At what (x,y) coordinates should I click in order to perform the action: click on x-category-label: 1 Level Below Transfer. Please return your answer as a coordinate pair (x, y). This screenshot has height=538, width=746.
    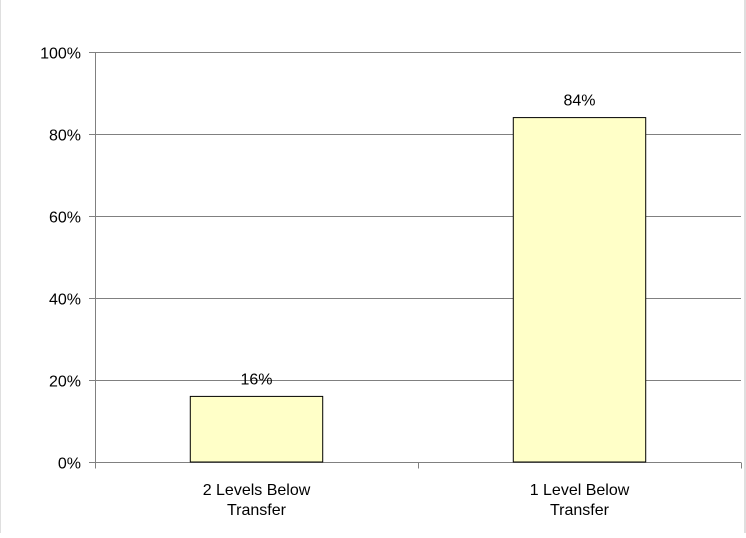
    Looking at the image, I should click on (580, 500).